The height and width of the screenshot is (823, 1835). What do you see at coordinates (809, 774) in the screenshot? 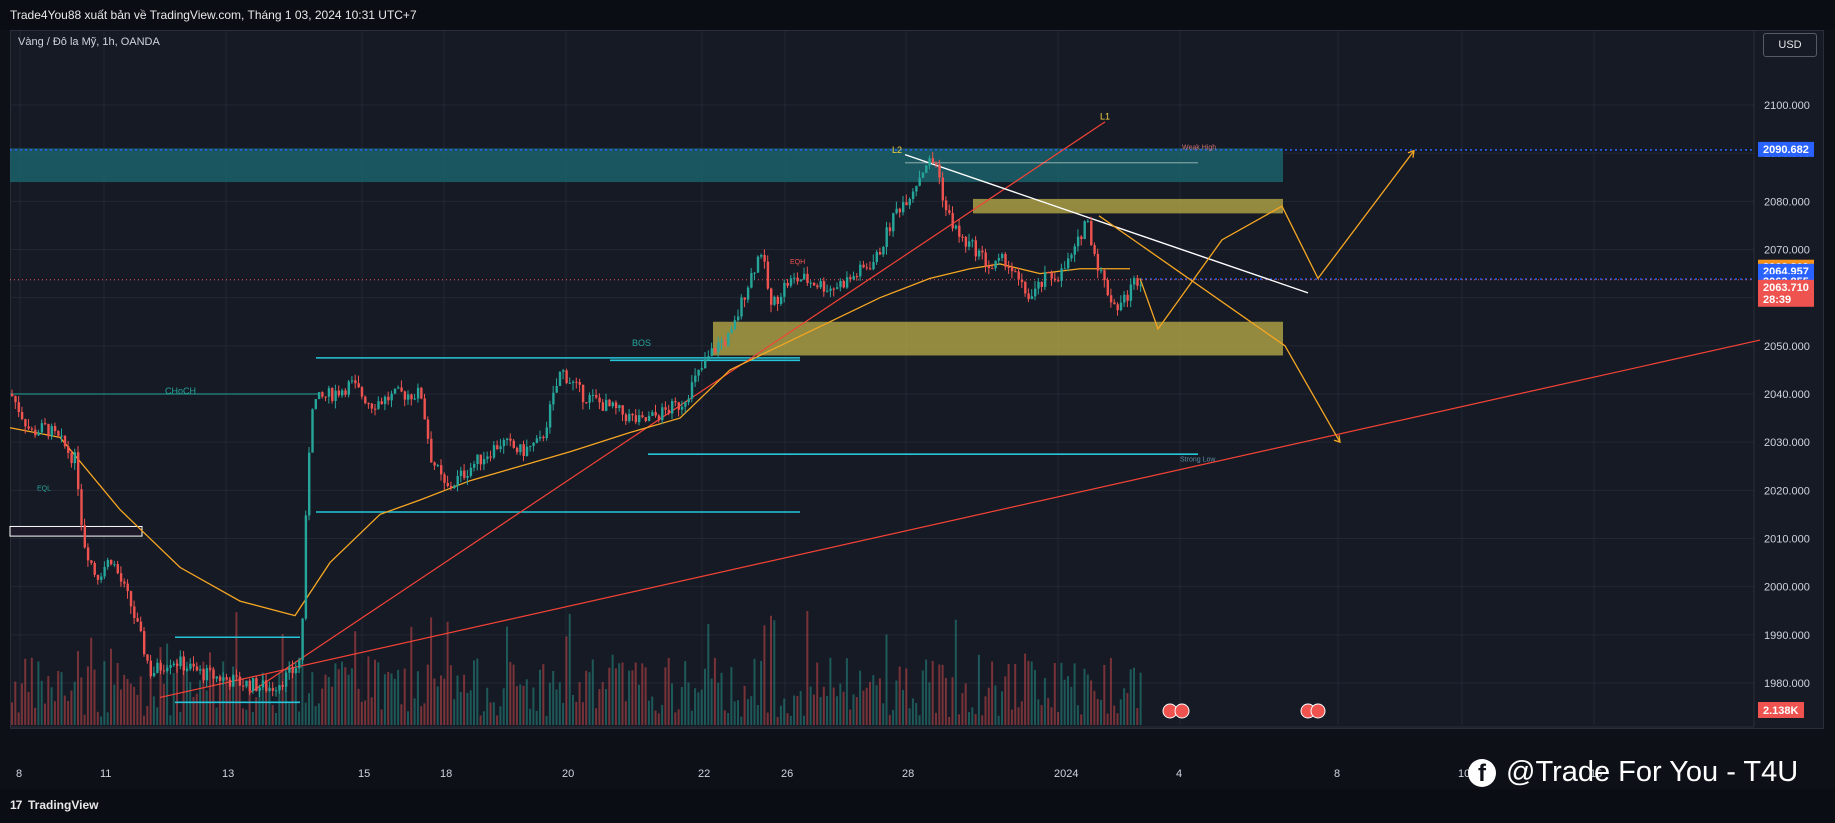
I see `time-axis: 8 11 13 15 18 20 22 26 28 2024 4 8 10 15` at bounding box center [809, 774].